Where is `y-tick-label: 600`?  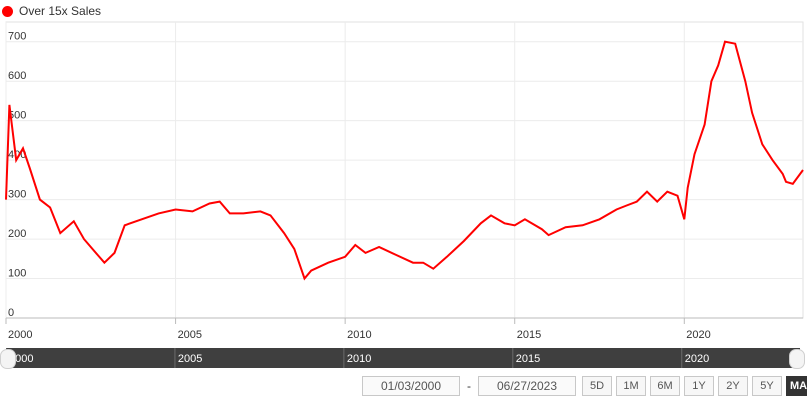
y-tick-label: 600 is located at coordinates (17, 76).